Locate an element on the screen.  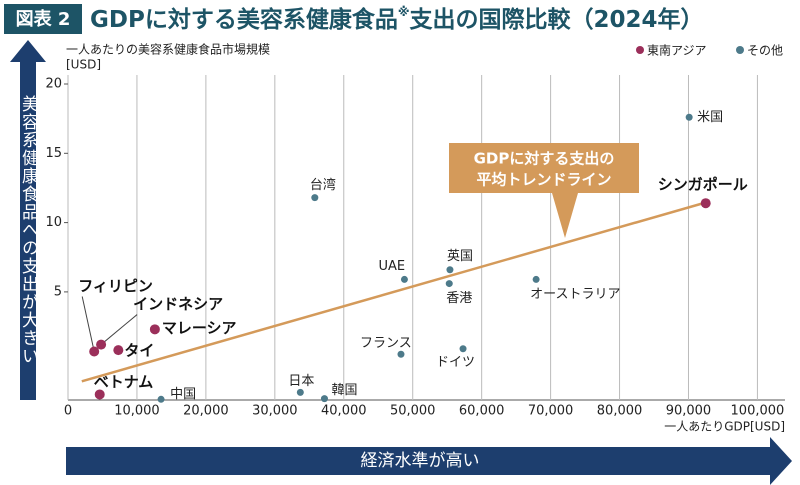
x-tick-label: 30,000 is located at coordinates (275, 411).